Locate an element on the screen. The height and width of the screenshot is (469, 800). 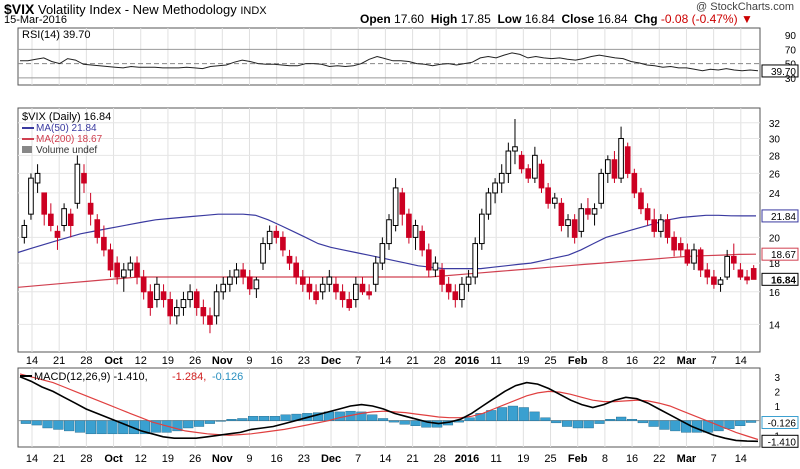
price-legend: $VIX (Daily) 16.84 is located at coordinates (66, 117).